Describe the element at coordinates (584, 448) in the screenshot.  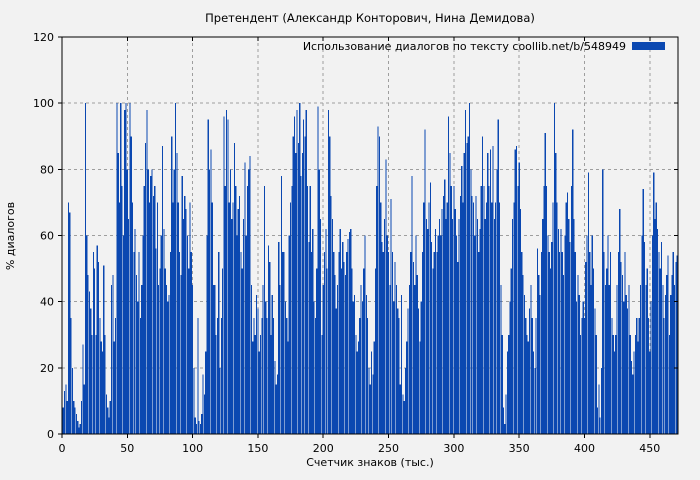
I see `x-tick-label: 400` at that location.